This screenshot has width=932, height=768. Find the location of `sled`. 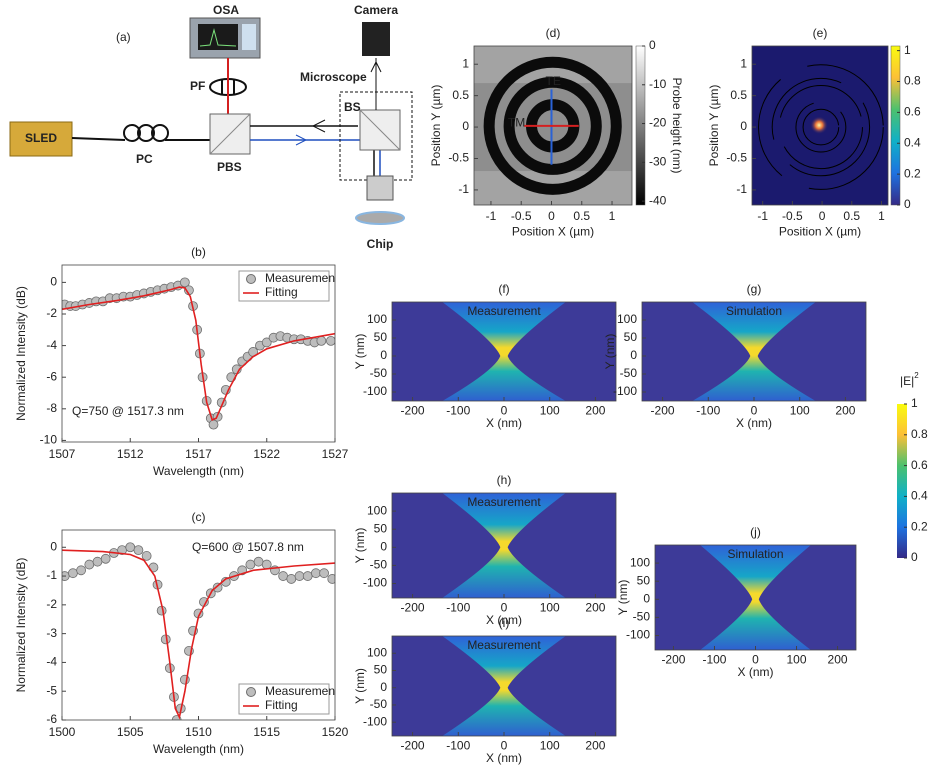

sled is located at coordinates (41, 139).